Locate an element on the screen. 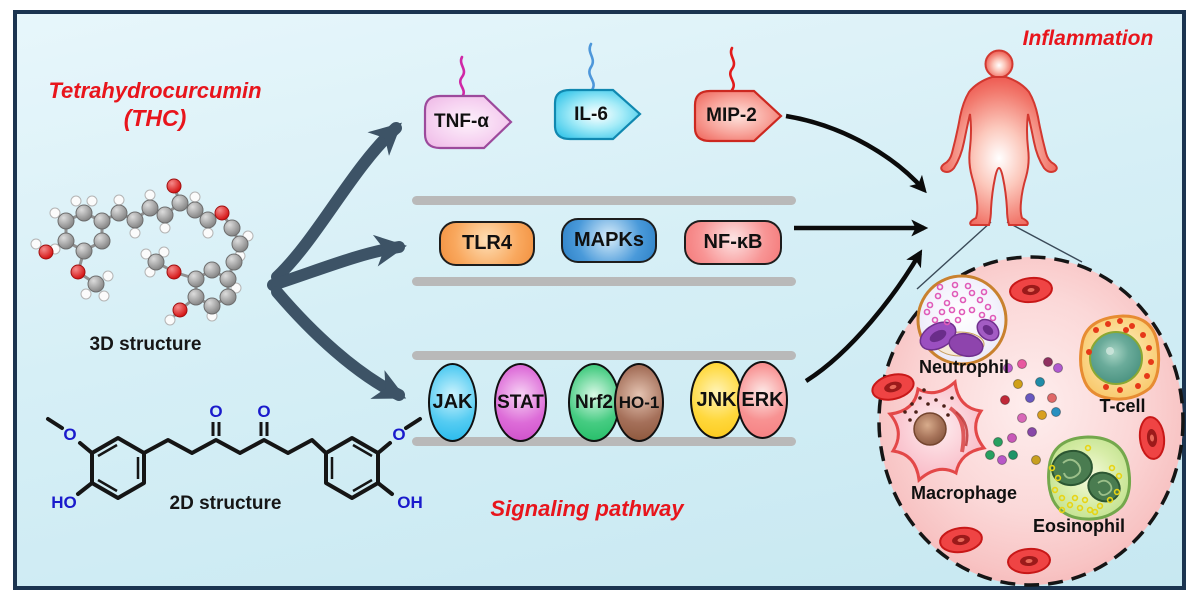 The image size is (1200, 606). cytokine-tnf-alpha: TNF-α is located at coordinates (467, 122).